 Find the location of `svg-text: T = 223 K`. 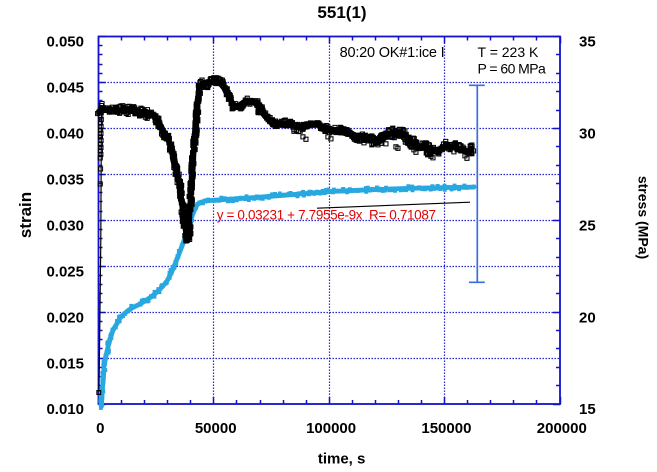

svg-text: T = 223 K is located at coordinates (509, 52).